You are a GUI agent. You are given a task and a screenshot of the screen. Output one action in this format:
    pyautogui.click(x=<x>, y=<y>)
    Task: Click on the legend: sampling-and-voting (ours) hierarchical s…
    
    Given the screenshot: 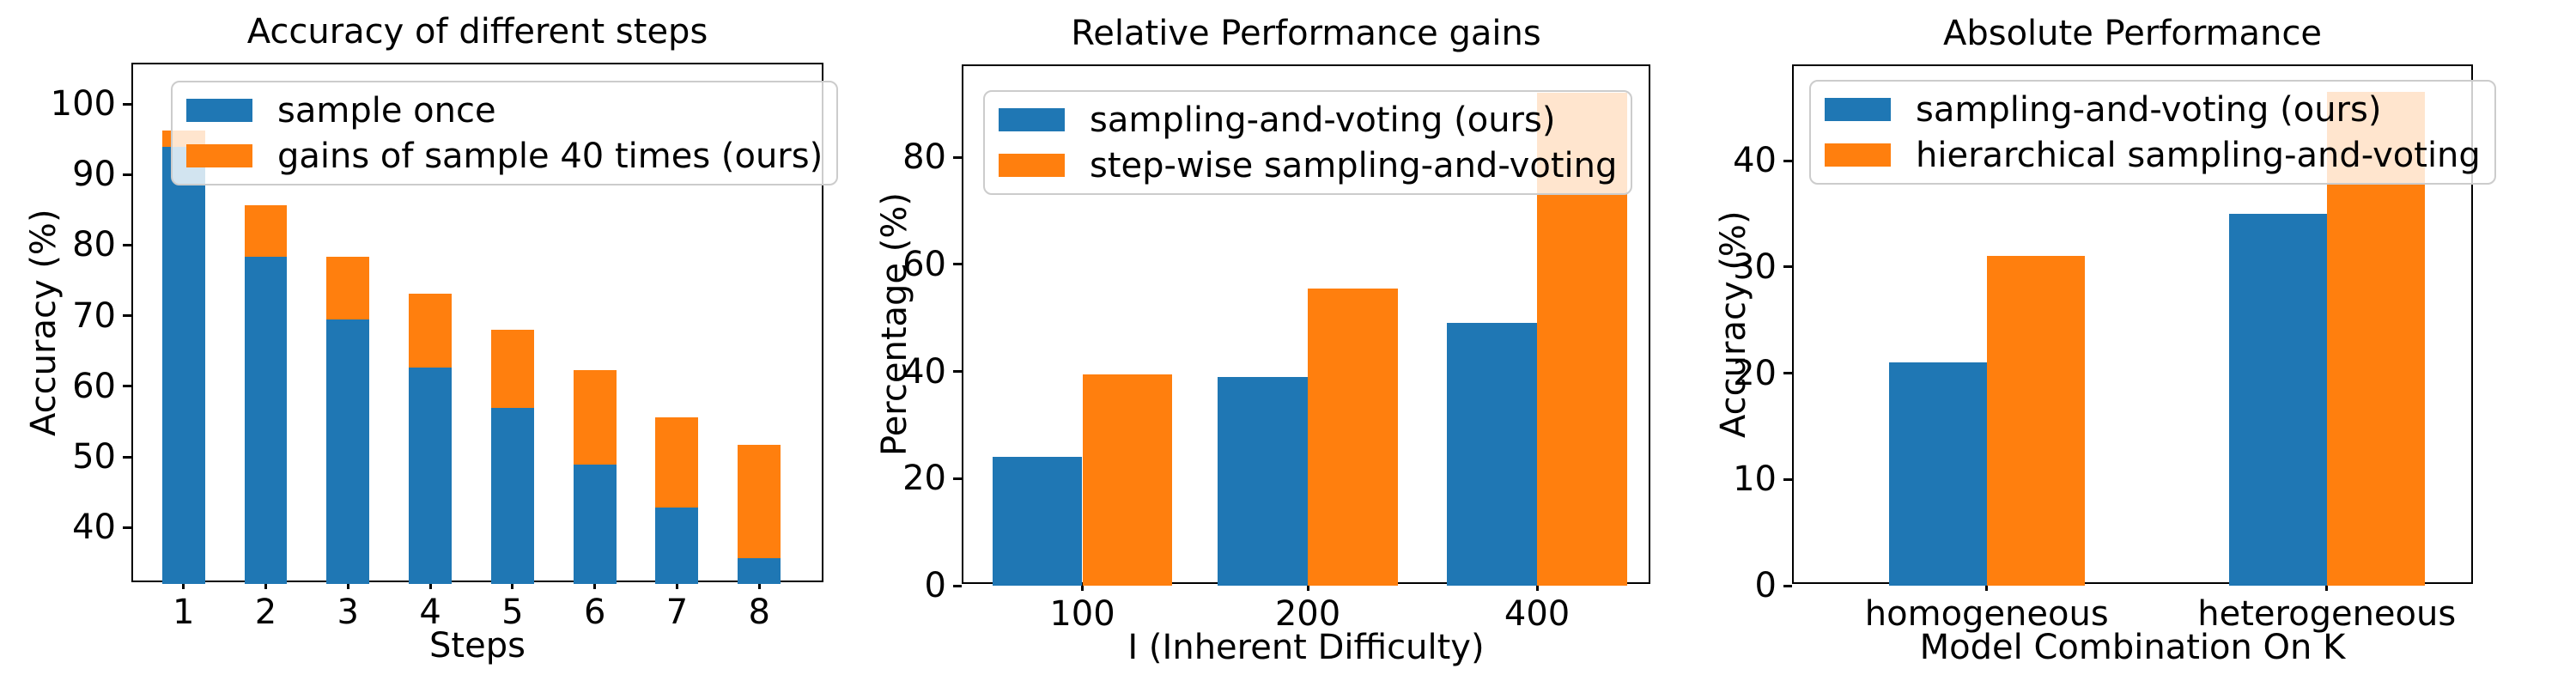 What is the action you would take?
    pyautogui.click(x=2152, y=132)
    